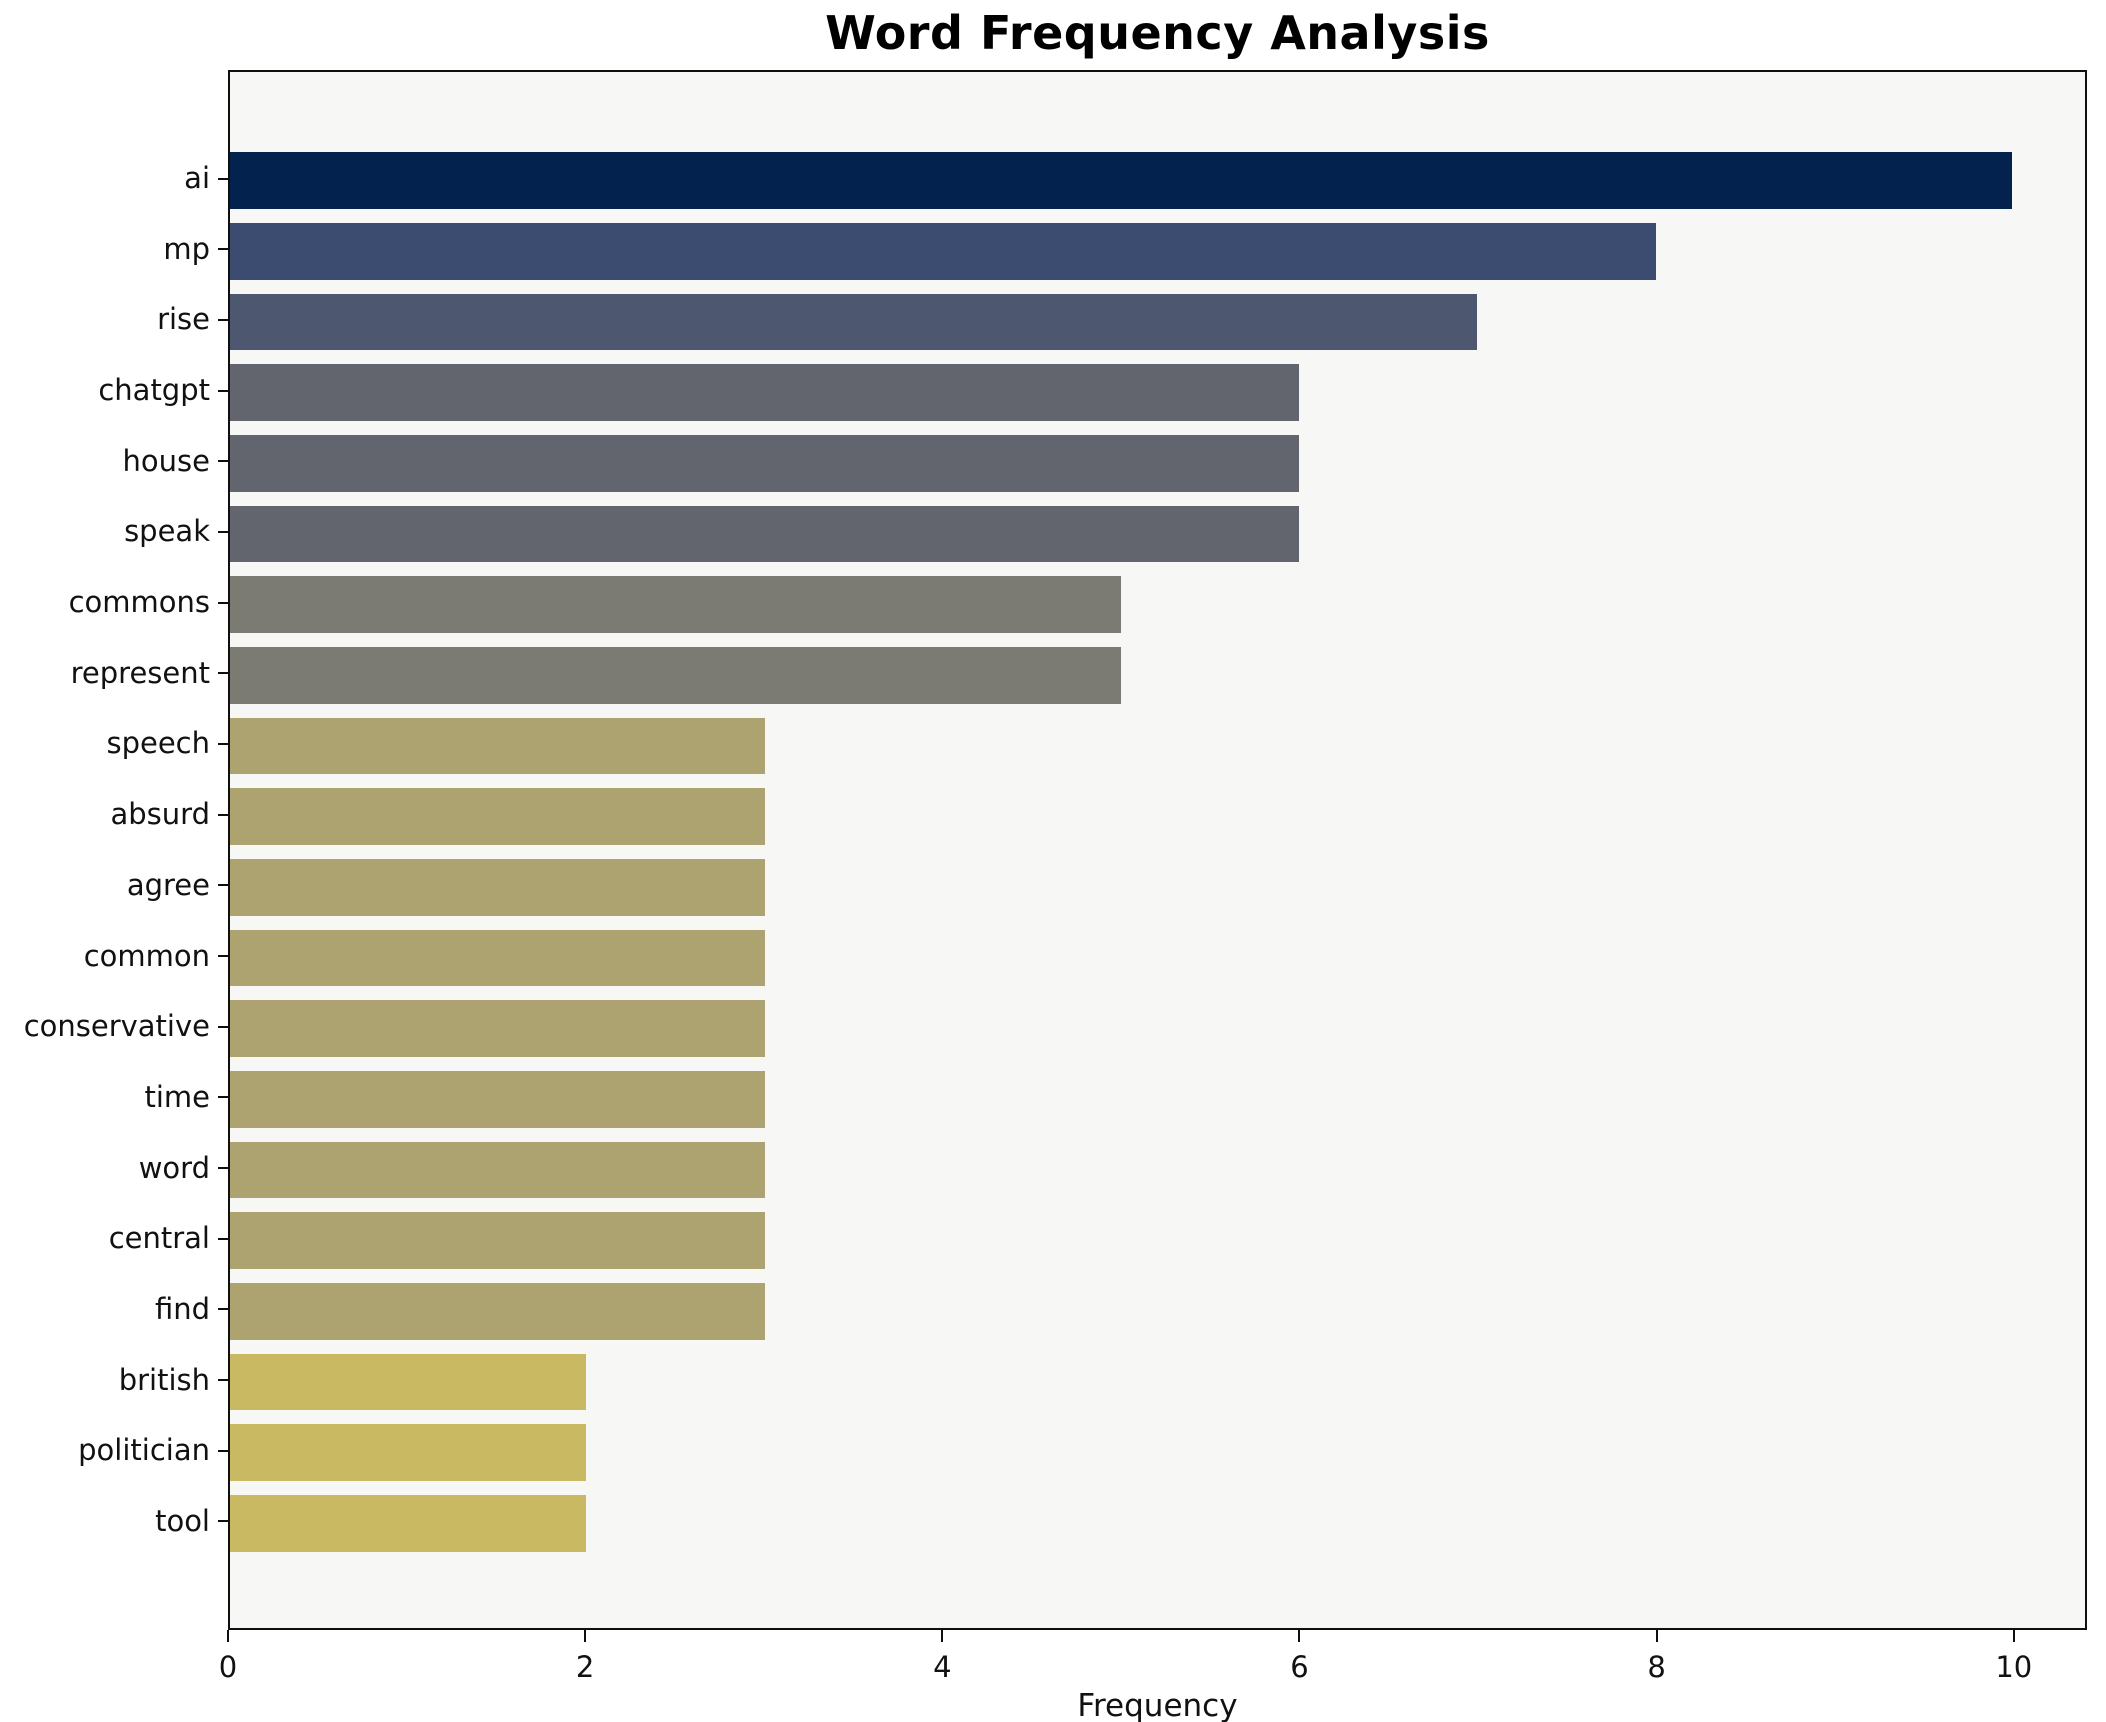  I want to click on bar-speak, so click(765, 534).